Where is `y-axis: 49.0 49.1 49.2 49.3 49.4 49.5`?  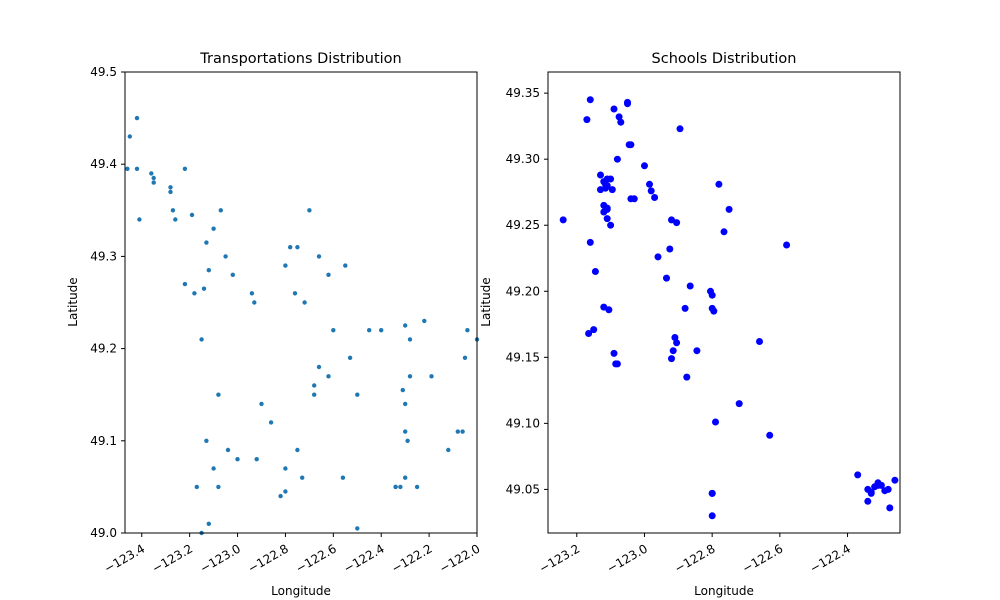
y-axis: 49.0 49.1 49.2 49.3 49.4 49.5 is located at coordinates (107, 302).